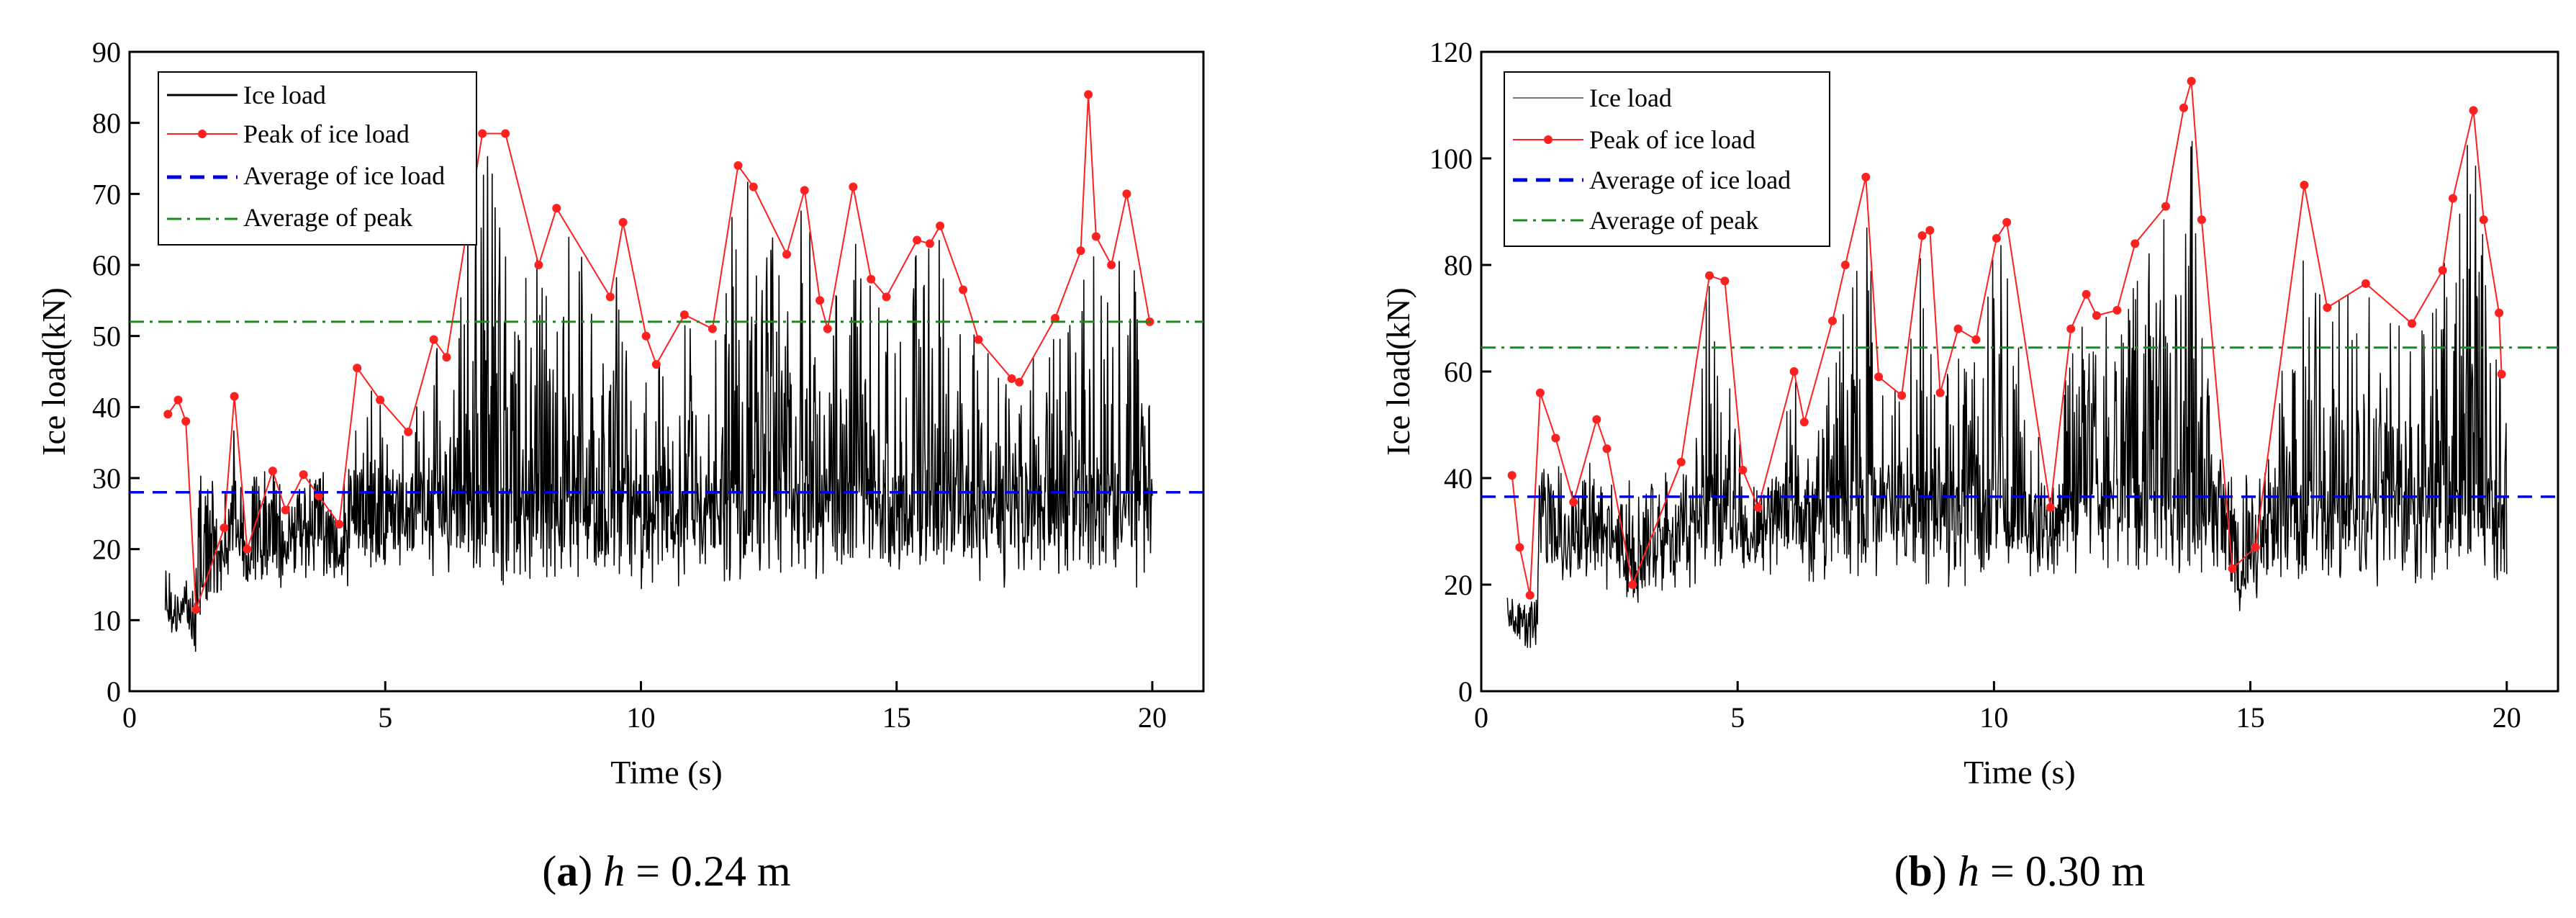 The width and height of the screenshot is (2576, 918). What do you see at coordinates (106, 194) in the screenshot?
I see `y-tick-label: 70` at bounding box center [106, 194].